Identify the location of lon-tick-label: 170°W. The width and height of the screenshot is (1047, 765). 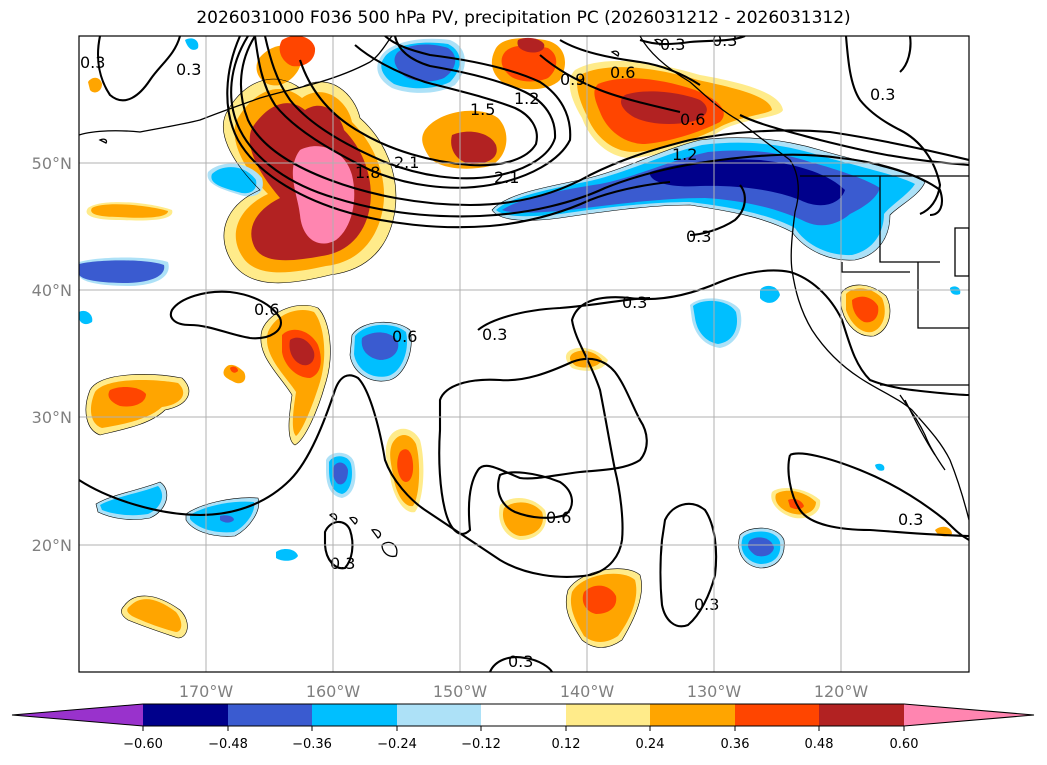
(206, 691).